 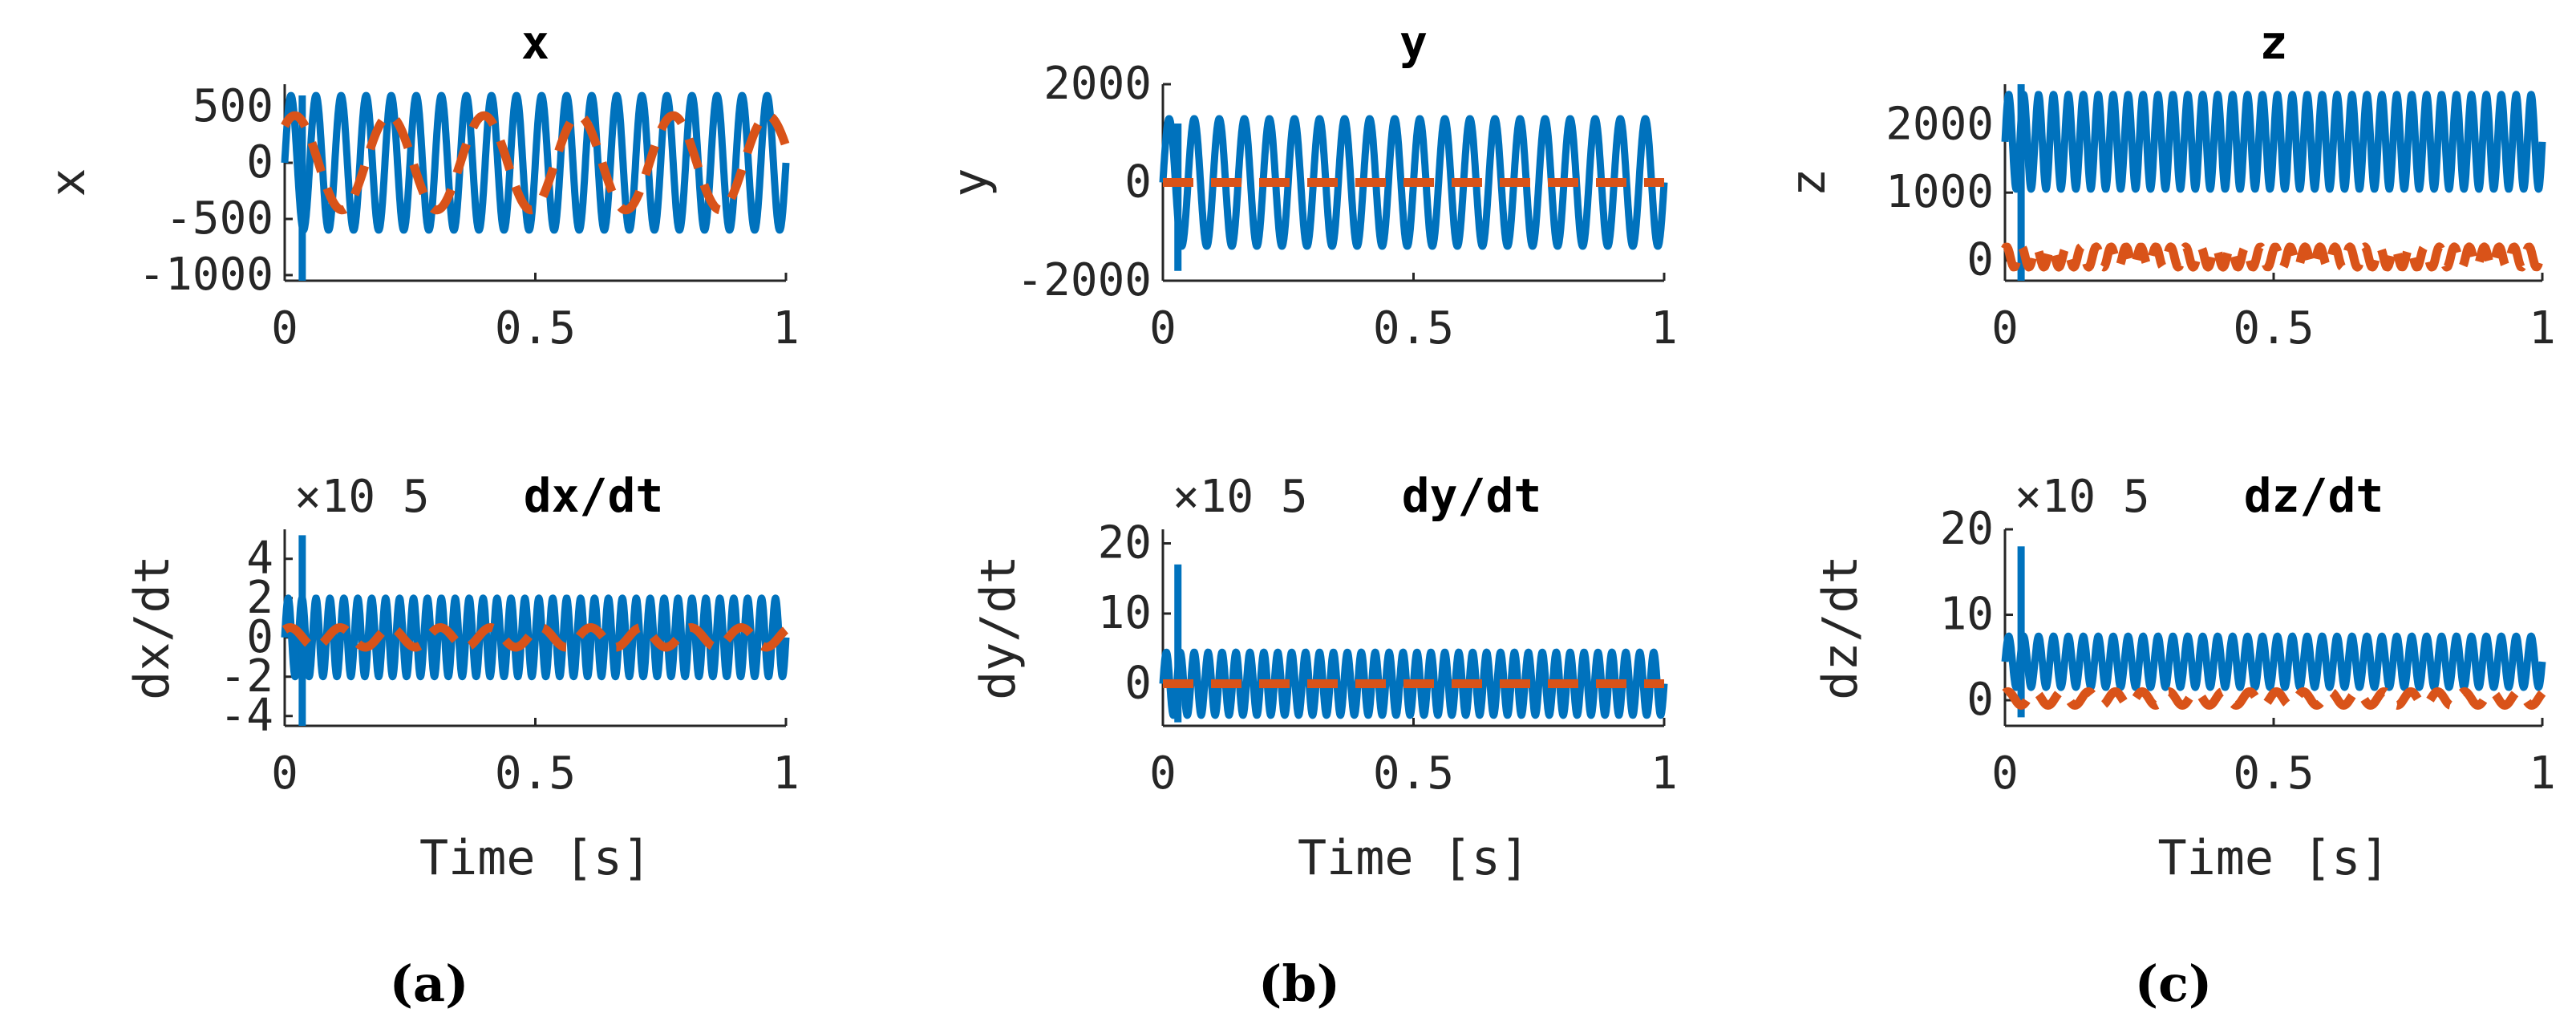 I want to click on y-tick-label: -2000, so click(x=1084, y=280).